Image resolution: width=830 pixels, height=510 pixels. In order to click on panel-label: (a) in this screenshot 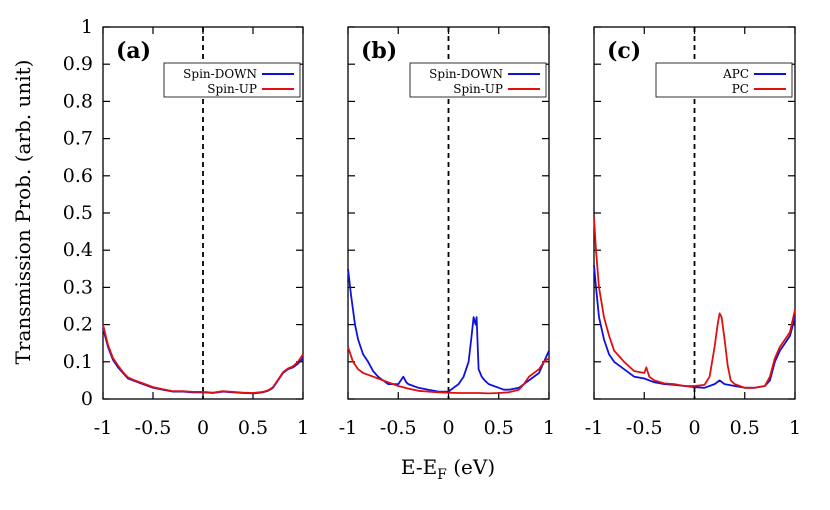, I will do `click(133, 51)`.